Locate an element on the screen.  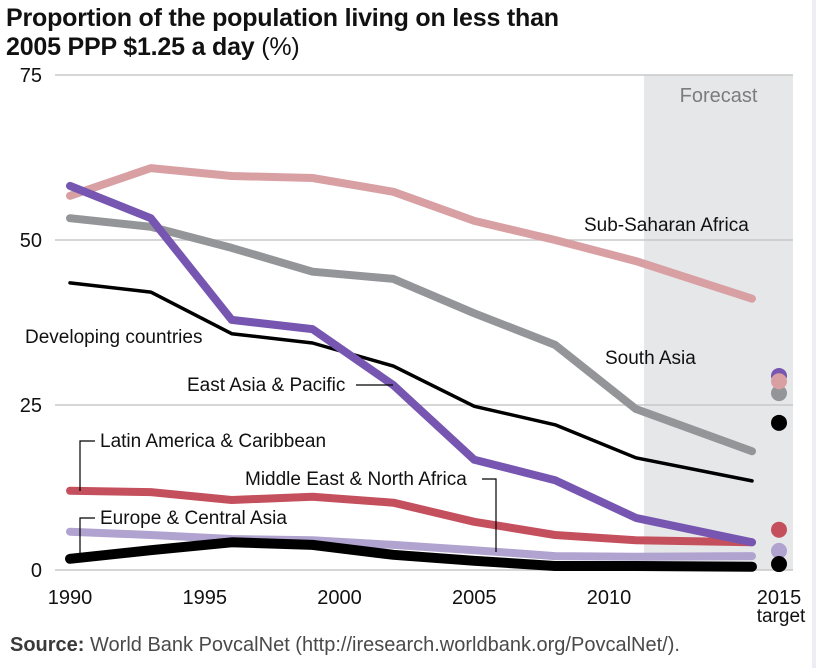
x-tick-label-2000: 2000 is located at coordinates (339, 598).